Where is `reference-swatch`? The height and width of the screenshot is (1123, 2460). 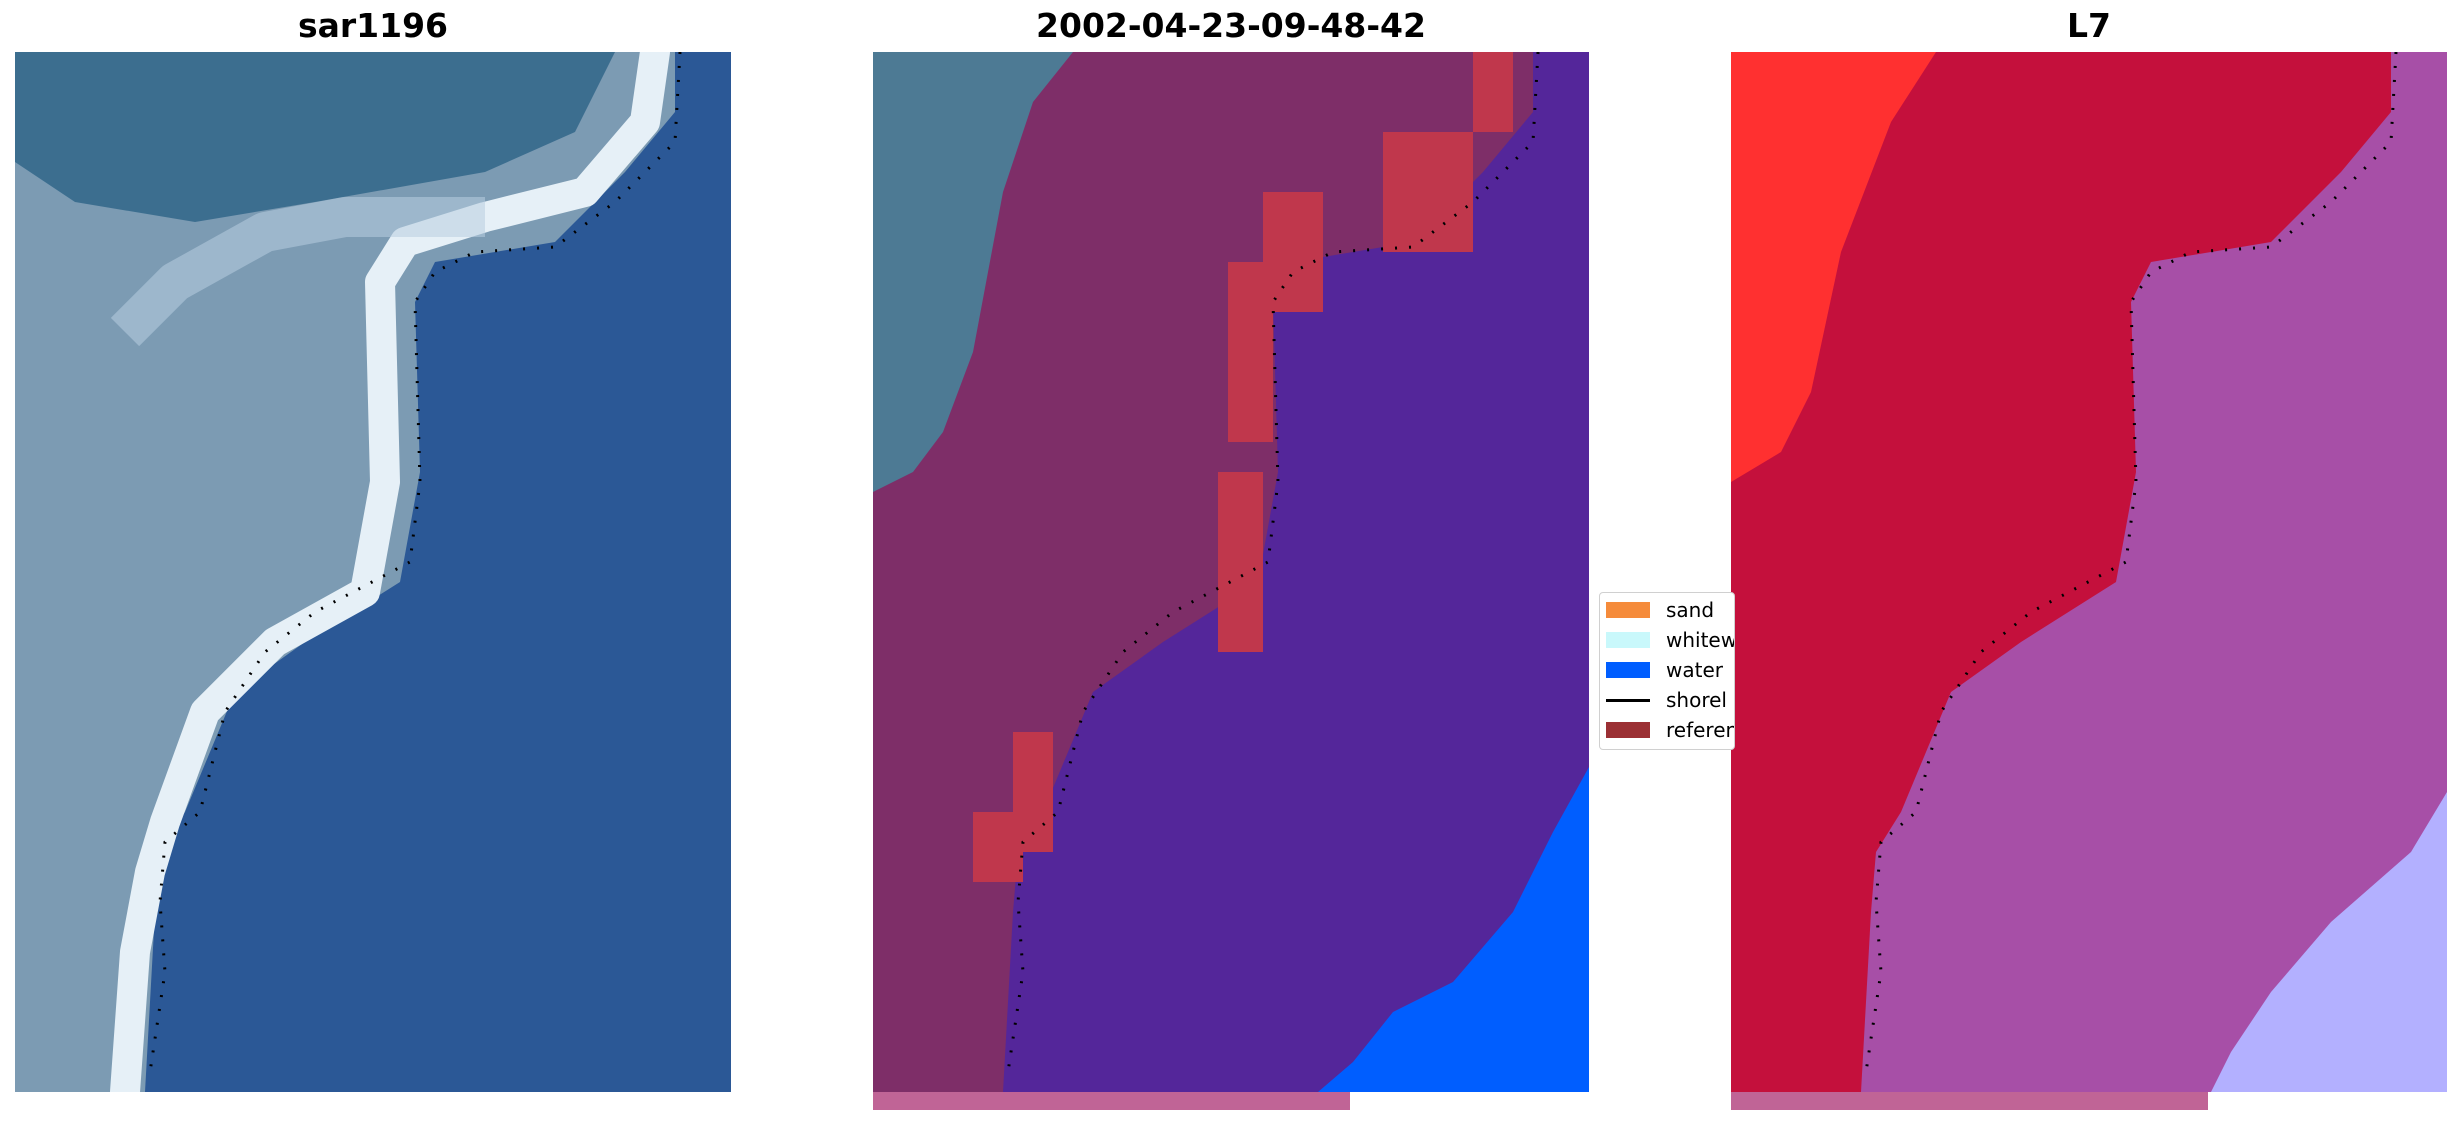 reference-swatch is located at coordinates (1628, 730).